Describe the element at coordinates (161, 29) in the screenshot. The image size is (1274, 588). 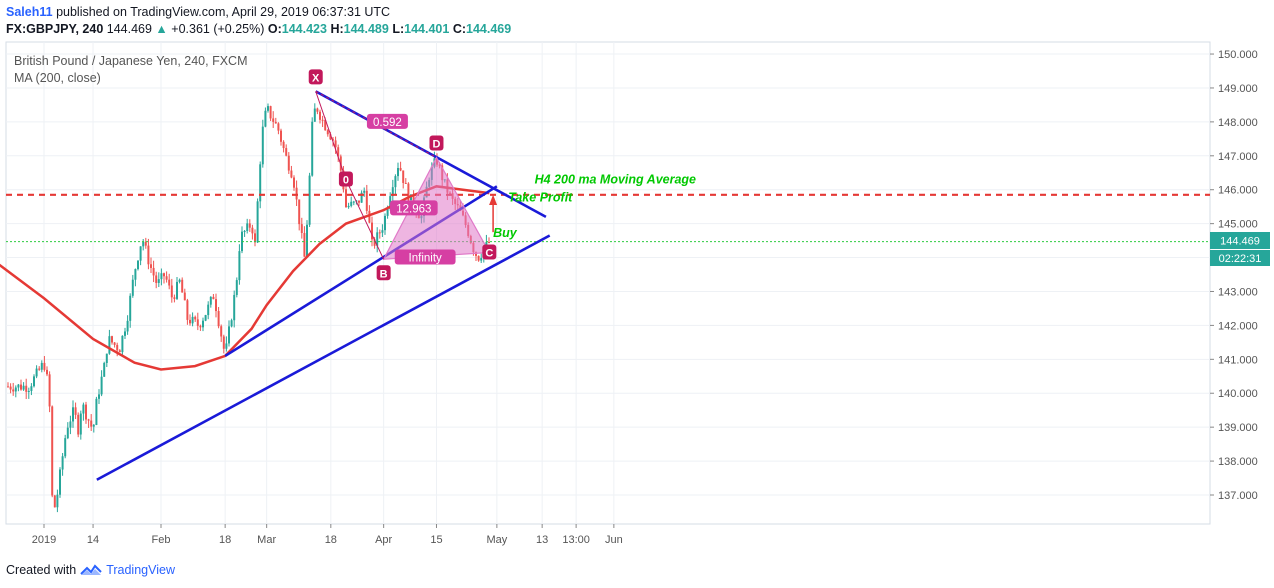
I see `up-arrow-icon: ▲` at that location.